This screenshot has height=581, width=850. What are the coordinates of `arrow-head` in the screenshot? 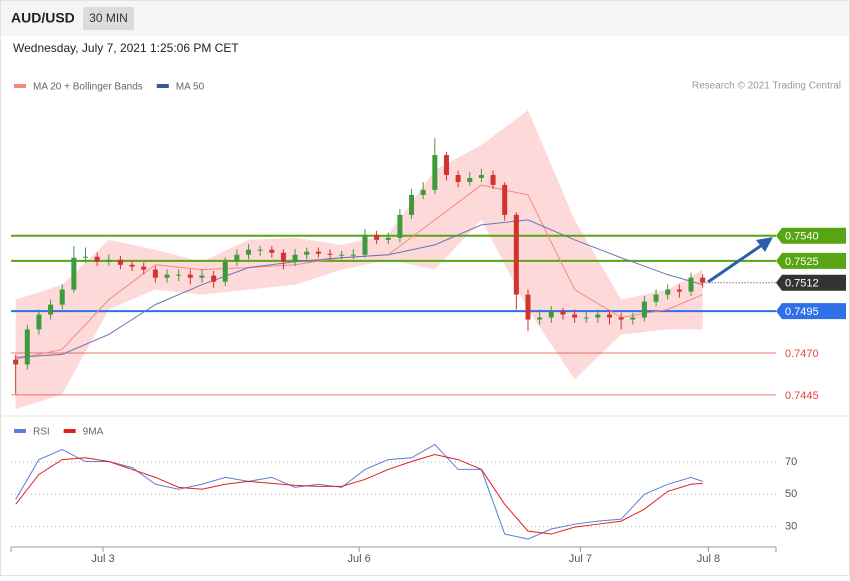 It's located at (764, 244).